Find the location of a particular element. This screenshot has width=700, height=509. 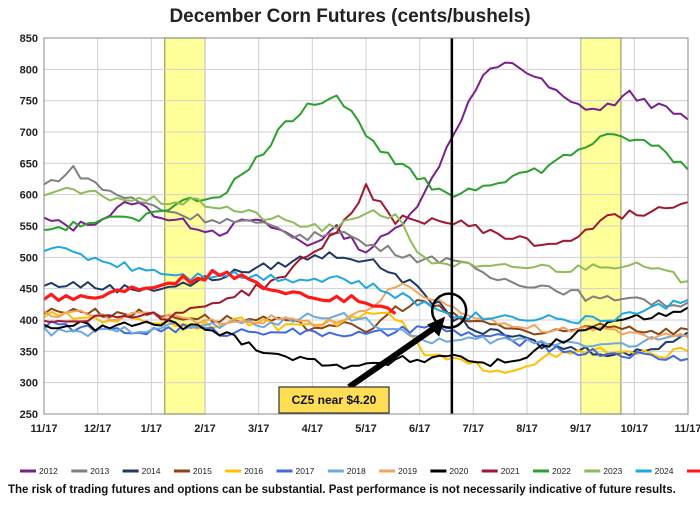

x-tick-label: 6/17 is located at coordinates (419, 429).